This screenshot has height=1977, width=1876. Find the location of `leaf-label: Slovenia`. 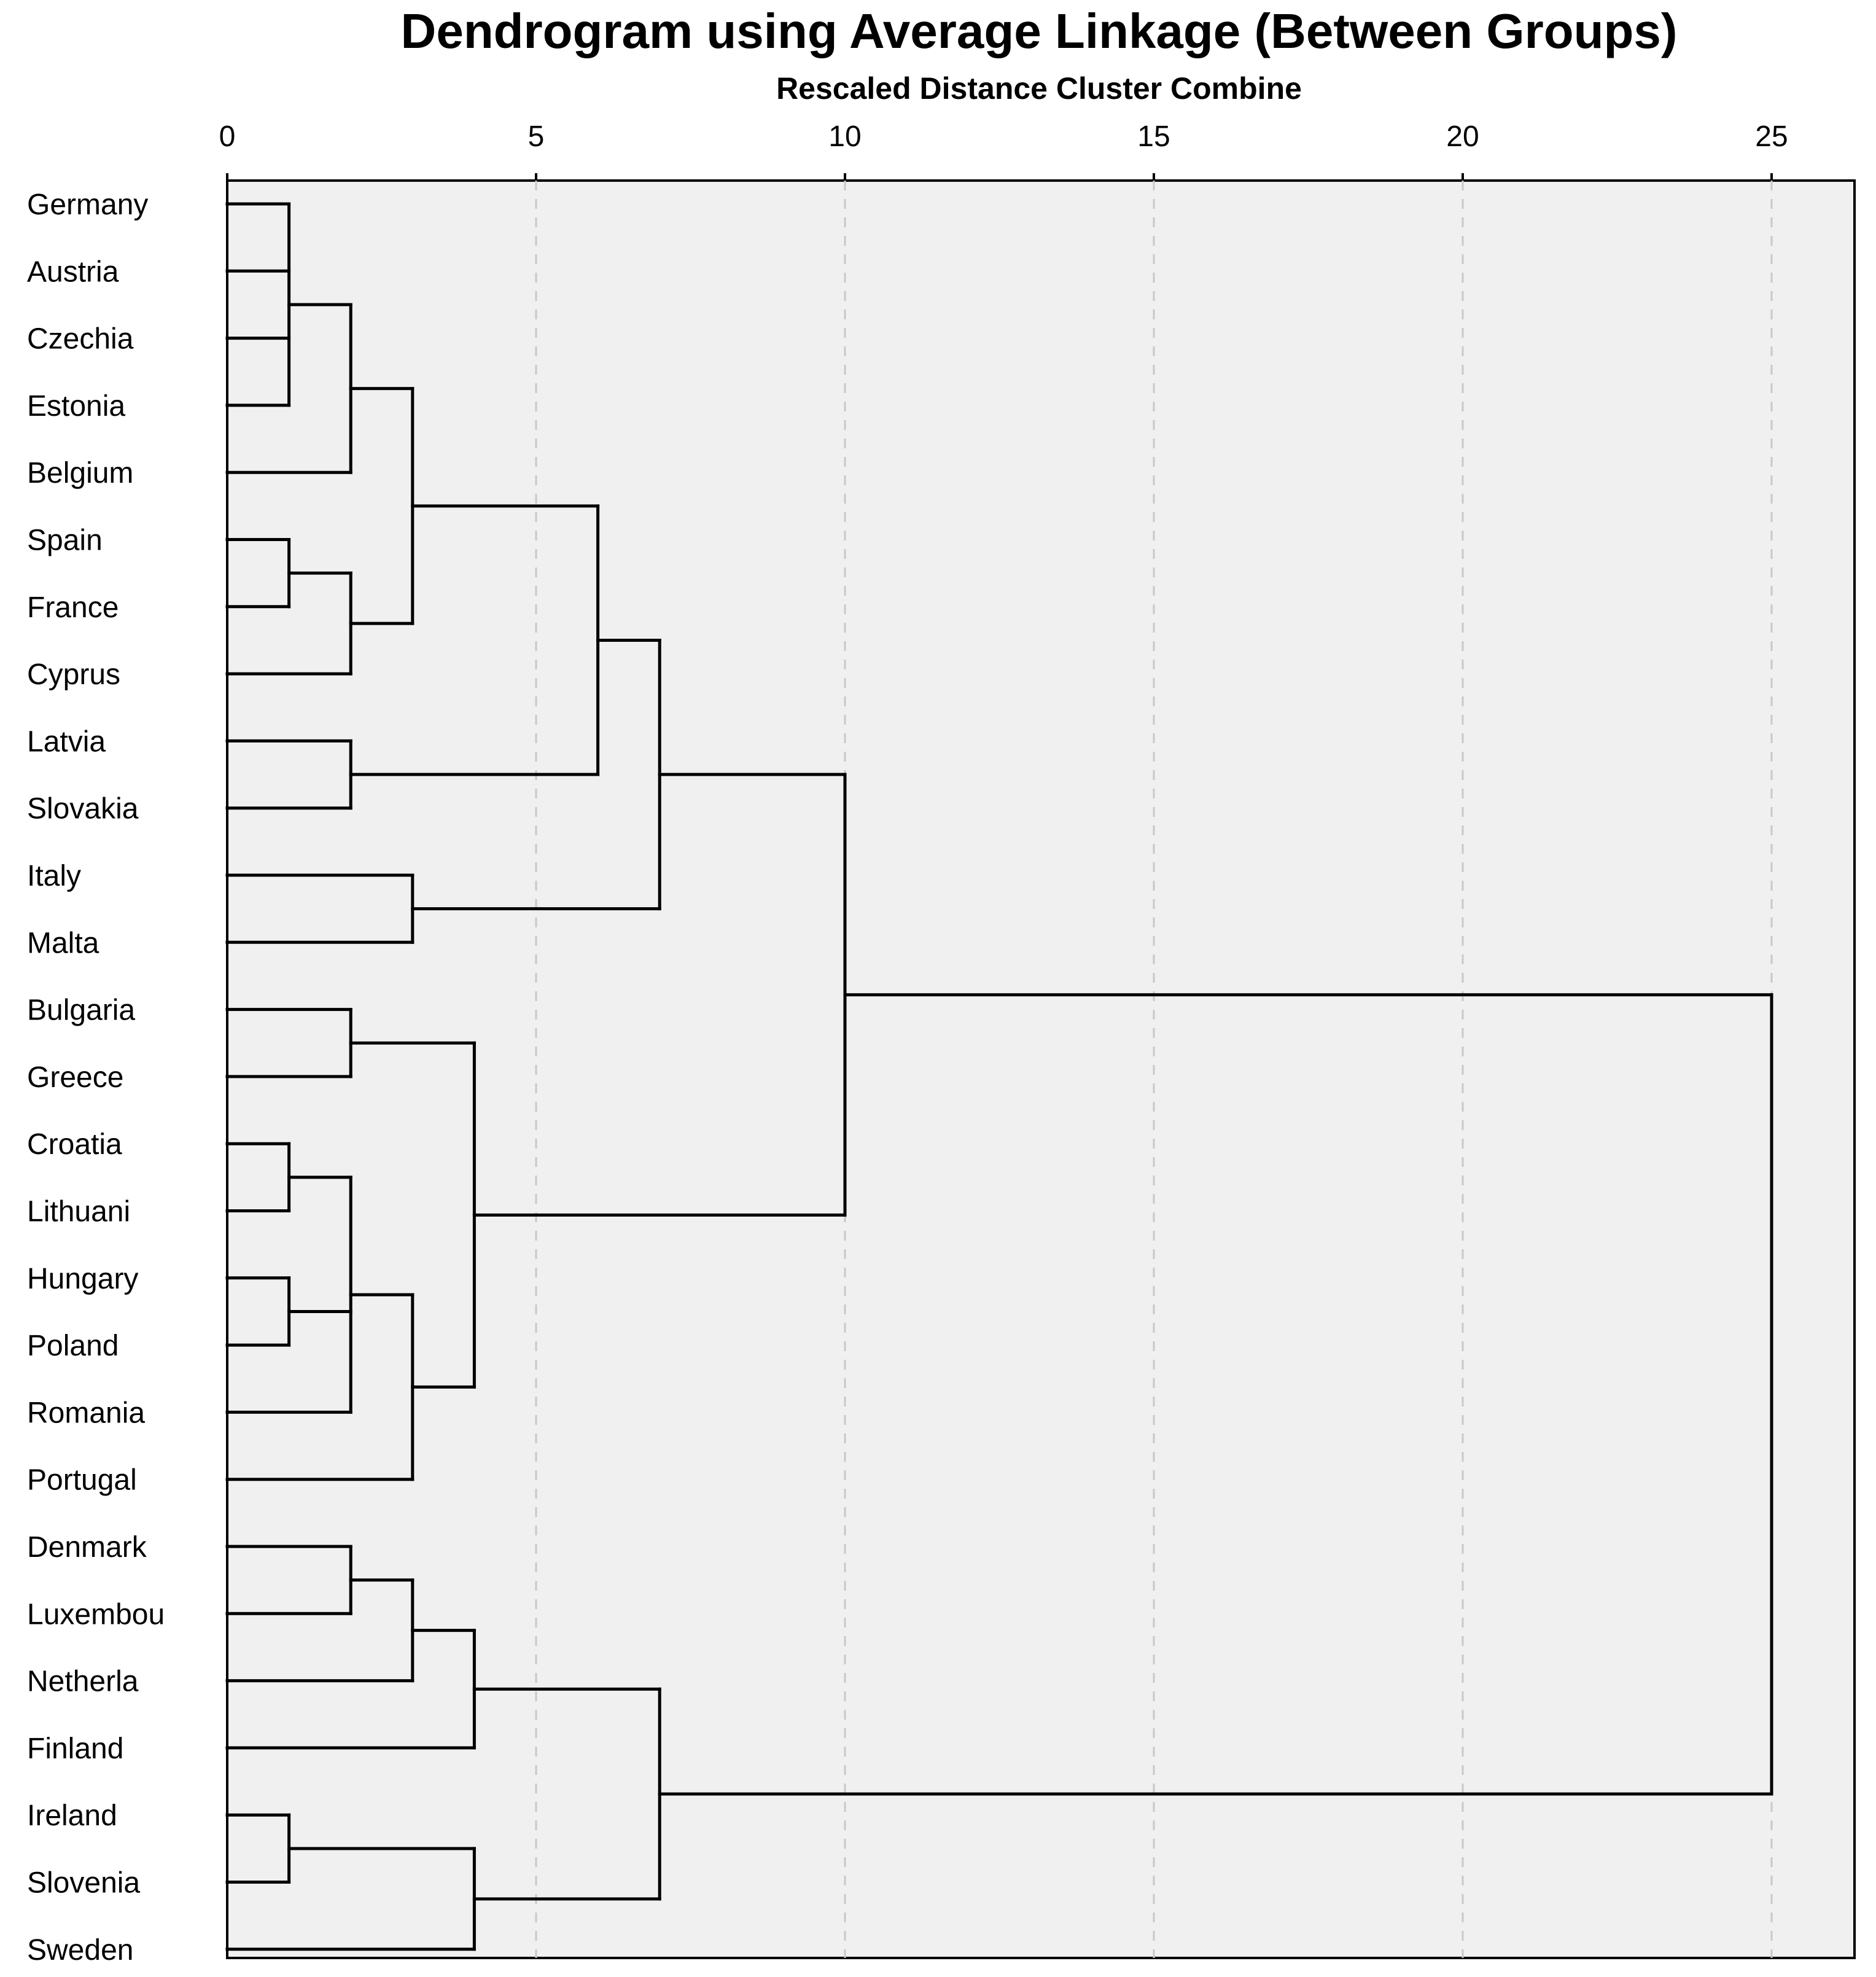

leaf-label: Slovenia is located at coordinates (83, 1883).